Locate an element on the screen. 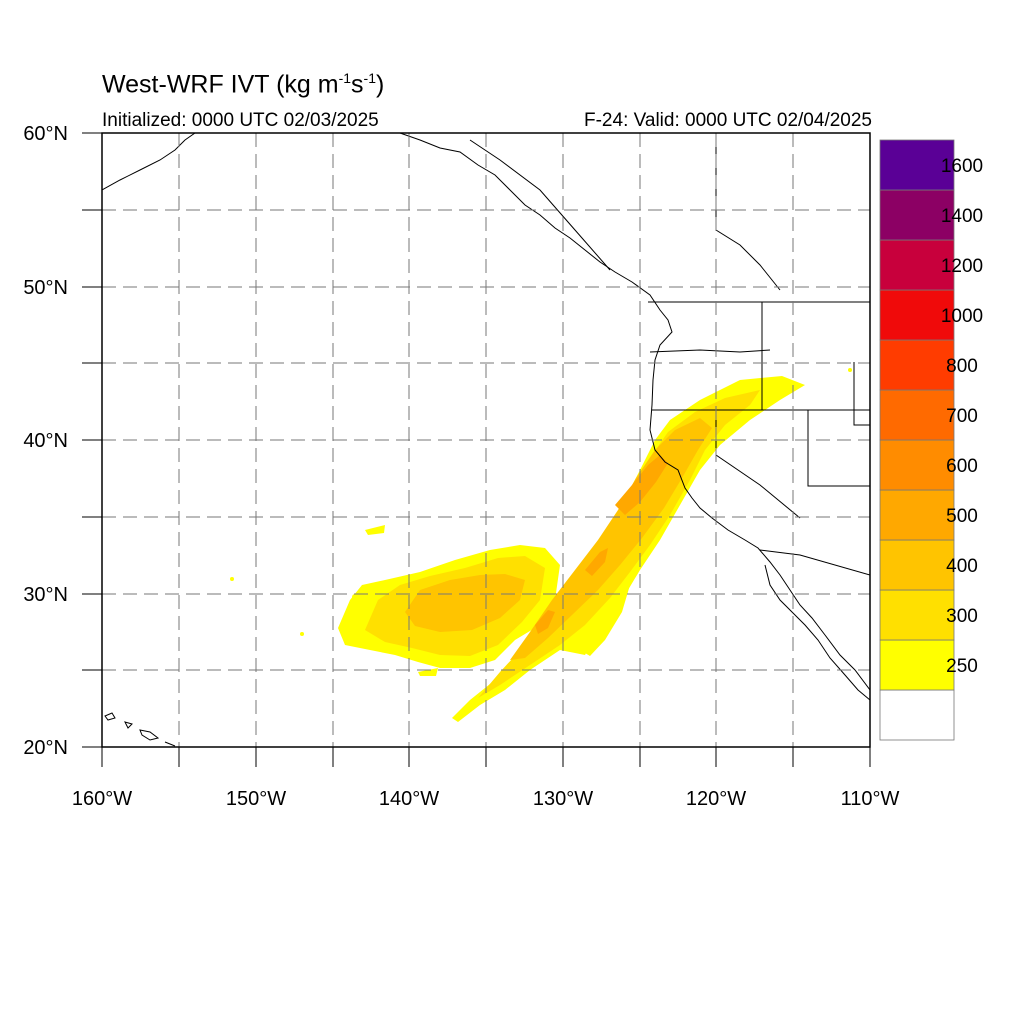 Image resolution: width=1024 pixels, height=1024 pixels. lon-labels: 160°W 150°W 140°W 130°W 120°W 110°W is located at coordinates (486, 799).